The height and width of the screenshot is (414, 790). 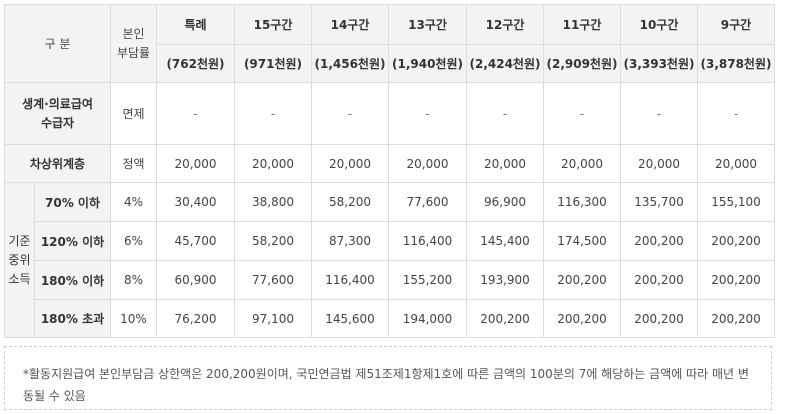 What do you see at coordinates (72, 241) in the screenshot?
I see `row-label-median: 120% 이하` at bounding box center [72, 241].